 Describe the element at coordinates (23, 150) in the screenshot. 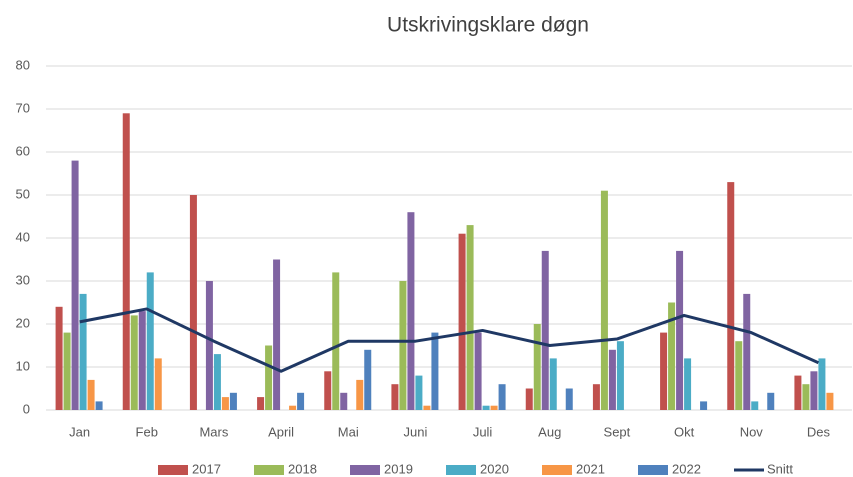

I see `y-tick-label: 60` at that location.